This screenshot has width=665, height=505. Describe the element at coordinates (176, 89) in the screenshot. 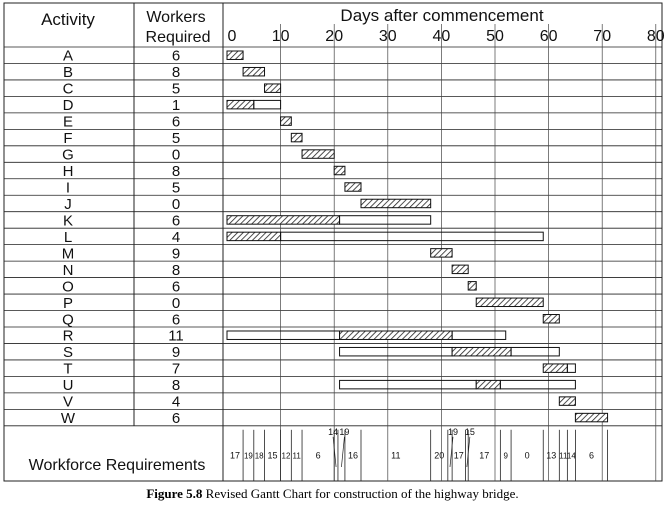

I see `workers-required: 5` at that location.